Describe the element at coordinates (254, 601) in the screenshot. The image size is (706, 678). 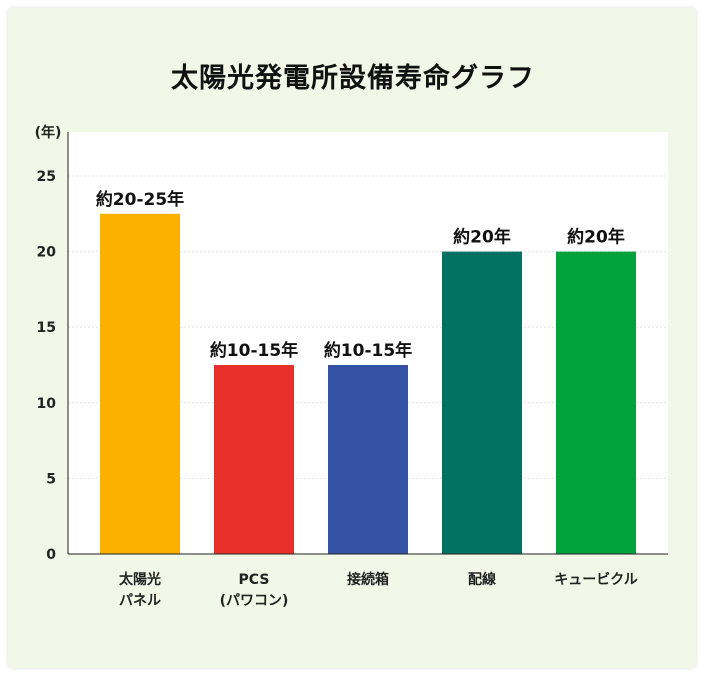
I see `x-tick-label: (パワコン)` at that location.